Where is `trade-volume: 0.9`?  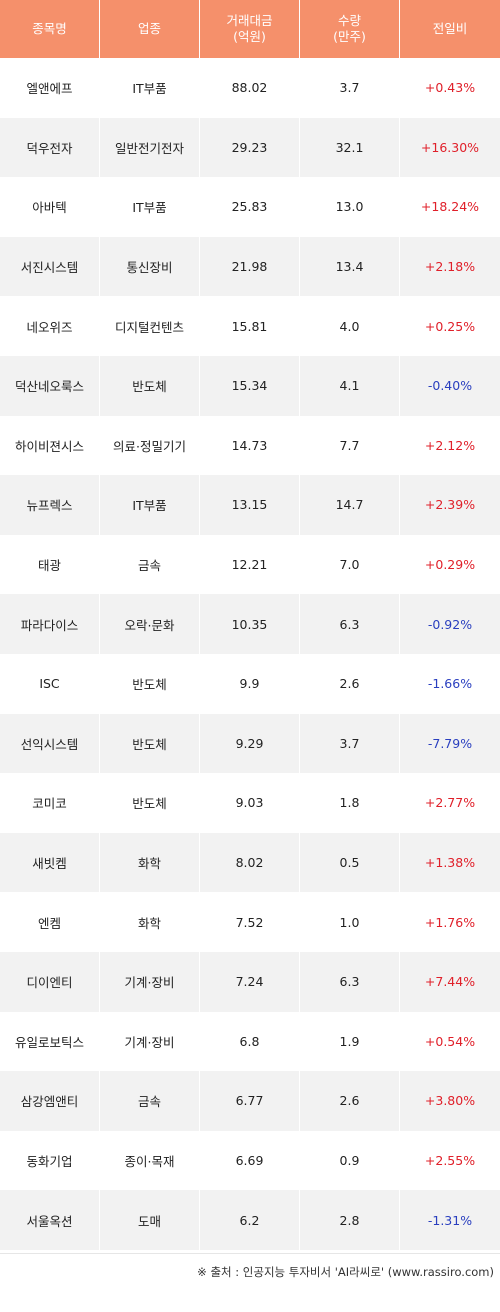
trade-volume: 0.9 is located at coordinates (350, 1160).